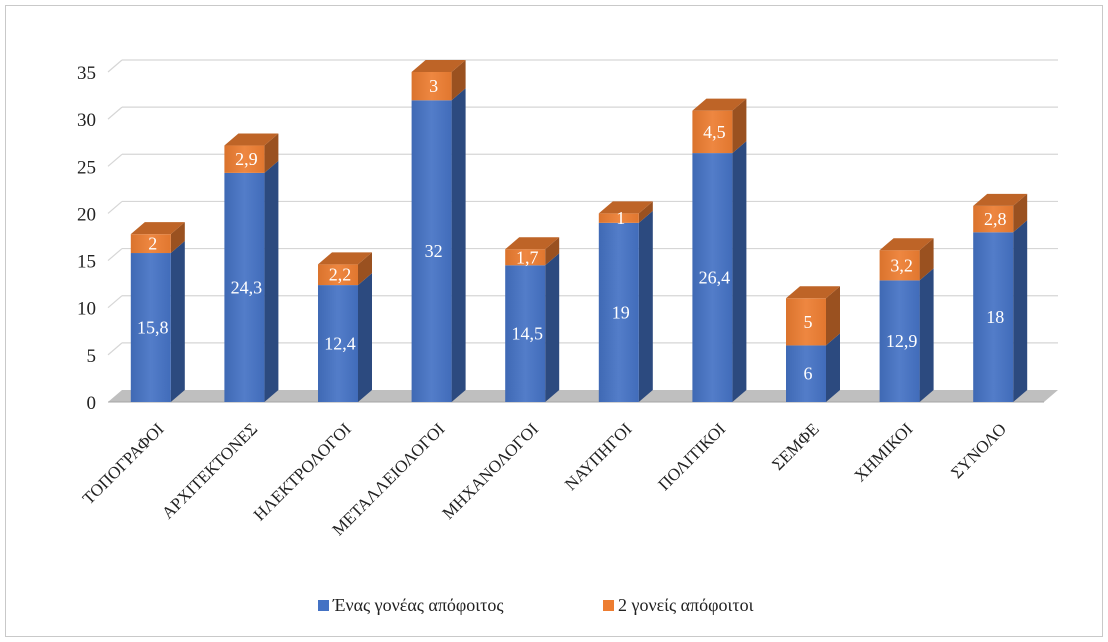 Image resolution: width=1108 pixels, height=642 pixels. What do you see at coordinates (209, 470) in the screenshot?
I see `category-label: ΑΡΧΙΤΕΚΤΟΝΕΣ` at bounding box center [209, 470].